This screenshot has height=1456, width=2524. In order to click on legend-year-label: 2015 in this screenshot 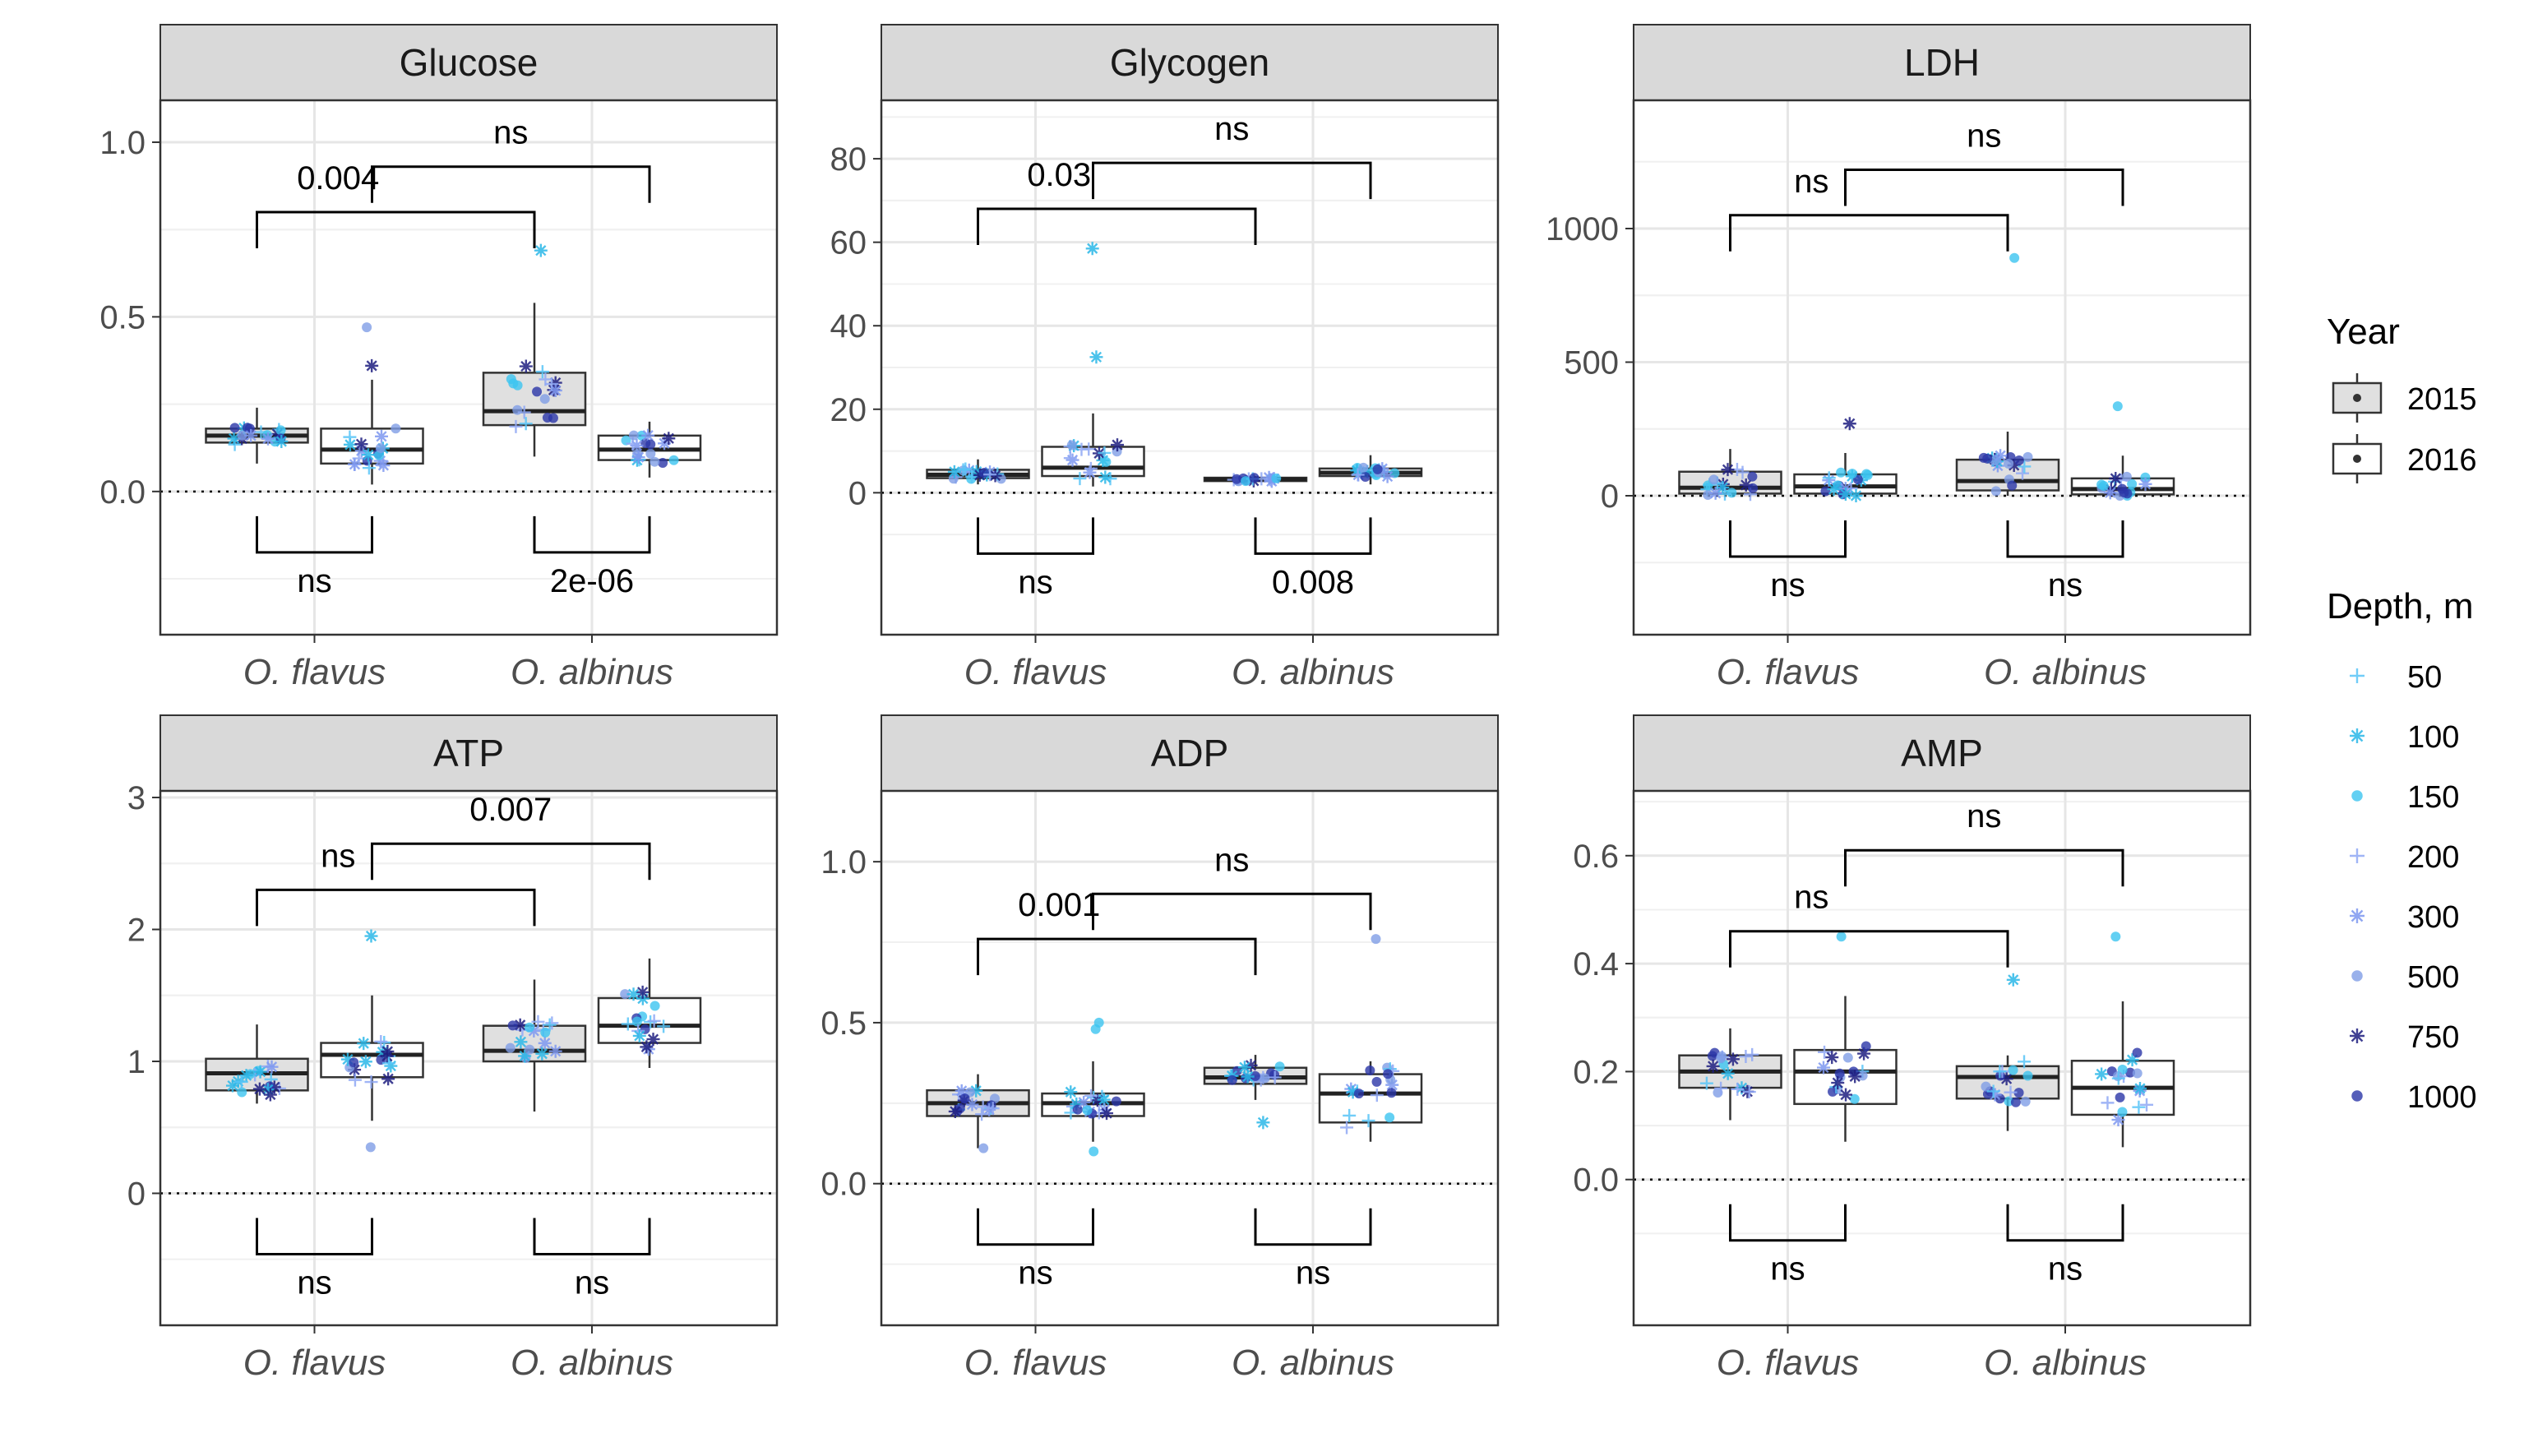, I will do `click(2442, 399)`.